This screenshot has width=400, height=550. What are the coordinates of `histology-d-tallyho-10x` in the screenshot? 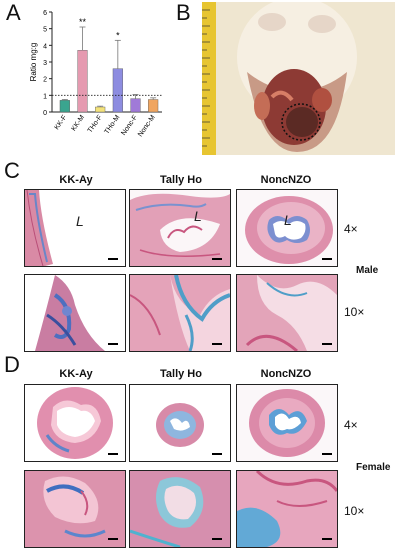 It's located at (180, 509).